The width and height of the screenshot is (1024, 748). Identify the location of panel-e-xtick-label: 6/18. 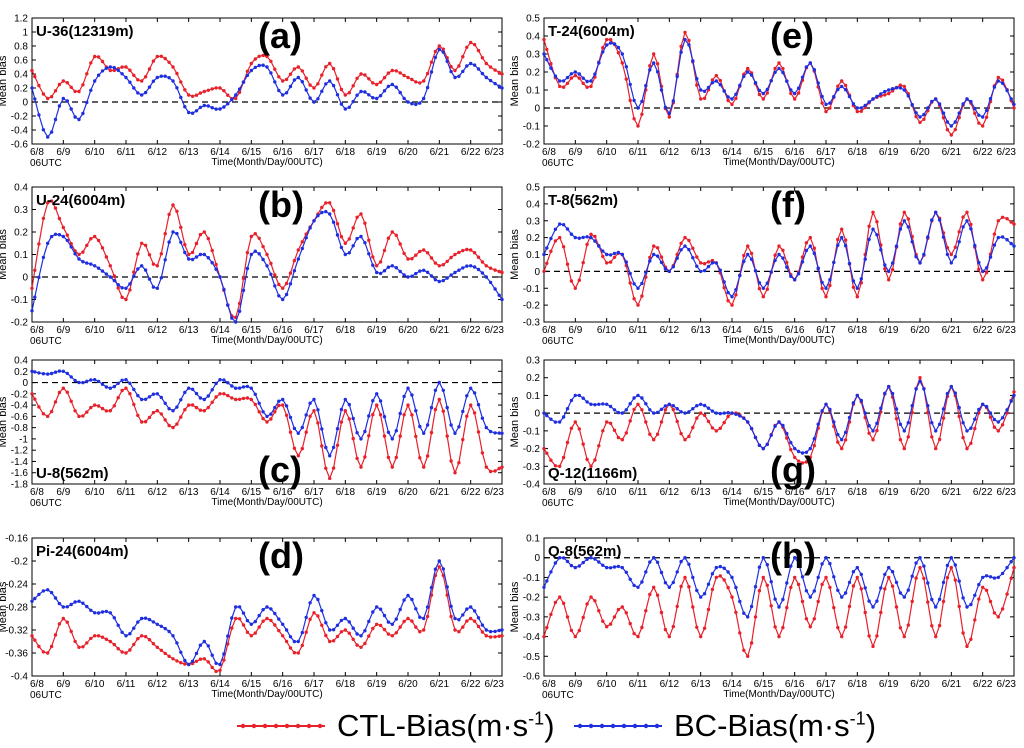
(858, 152).